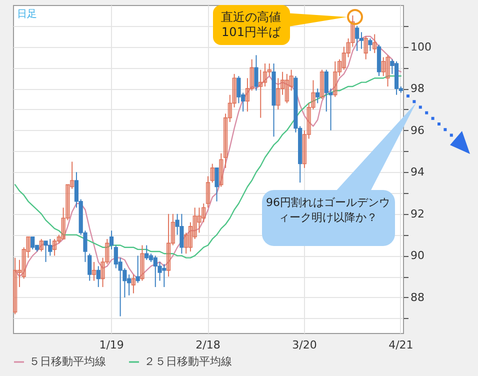 Image resolution: width=478 pixels, height=376 pixels. Describe the element at coordinates (188, 361) in the screenshot. I see `legend-label: ２５日移動平均線` at that location.